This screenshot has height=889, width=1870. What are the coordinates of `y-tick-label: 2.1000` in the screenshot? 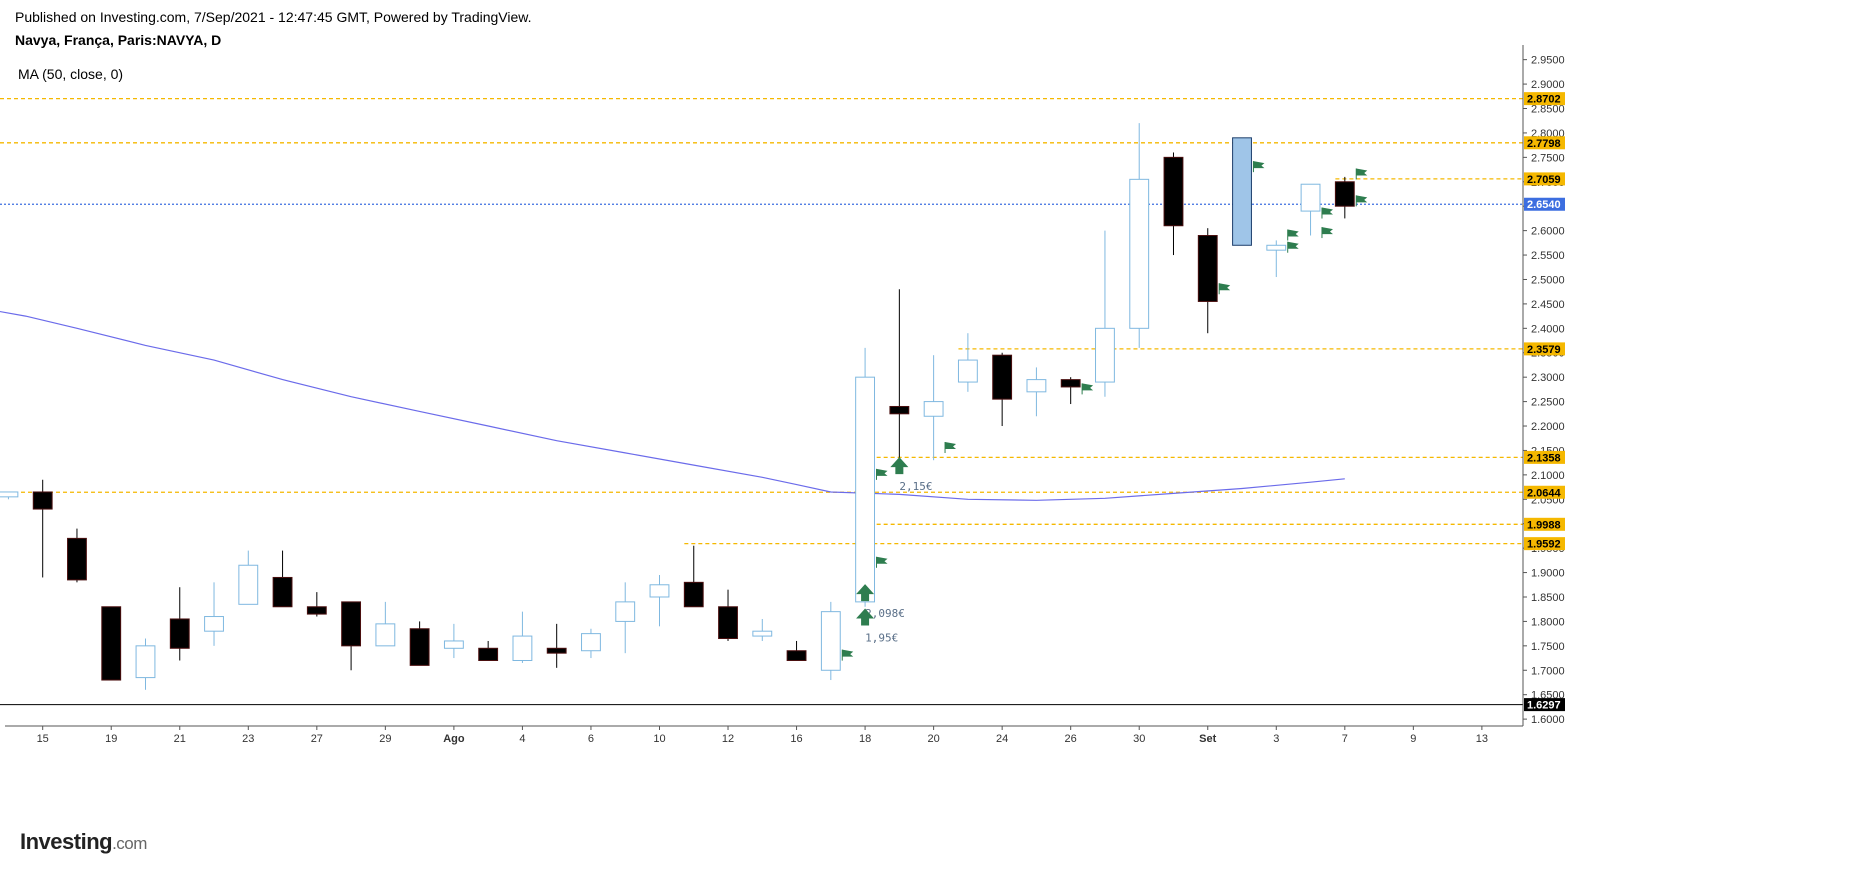 It's located at (1548, 476).